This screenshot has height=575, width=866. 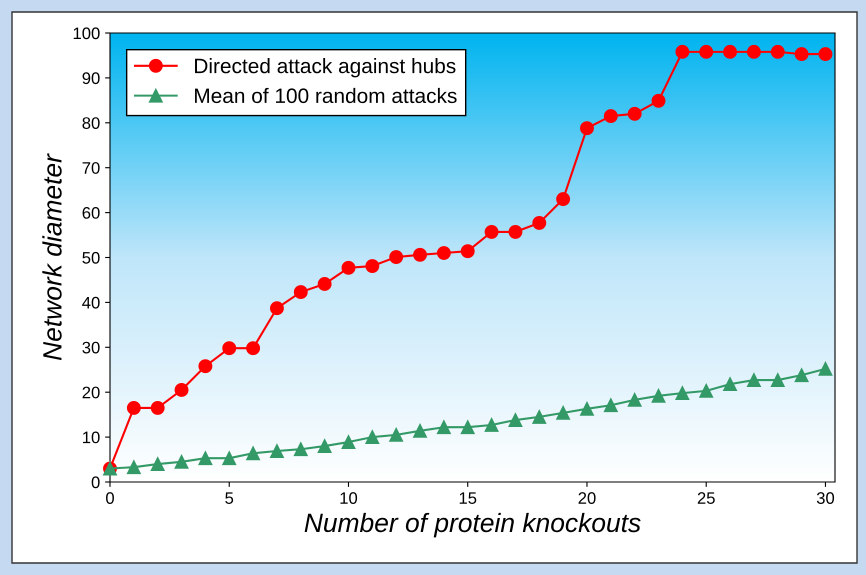 I want to click on y-tick-label: 100, so click(x=87, y=33).